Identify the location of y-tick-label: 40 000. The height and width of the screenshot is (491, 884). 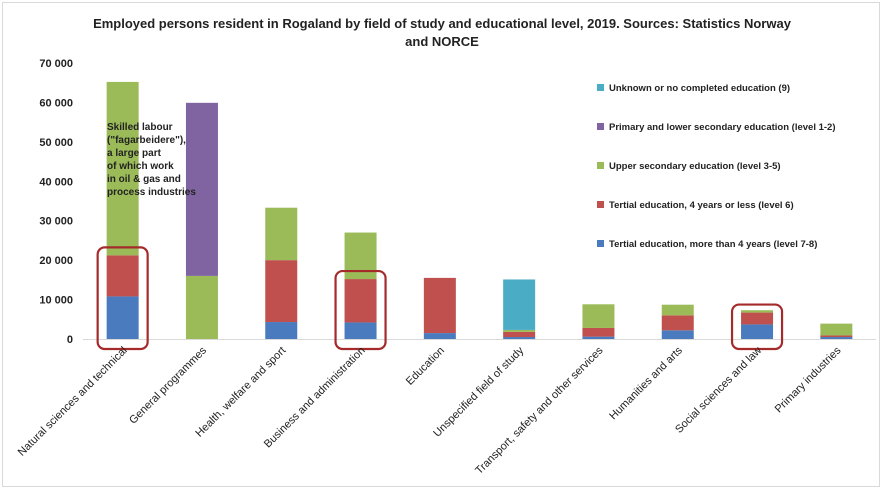
(56, 182).